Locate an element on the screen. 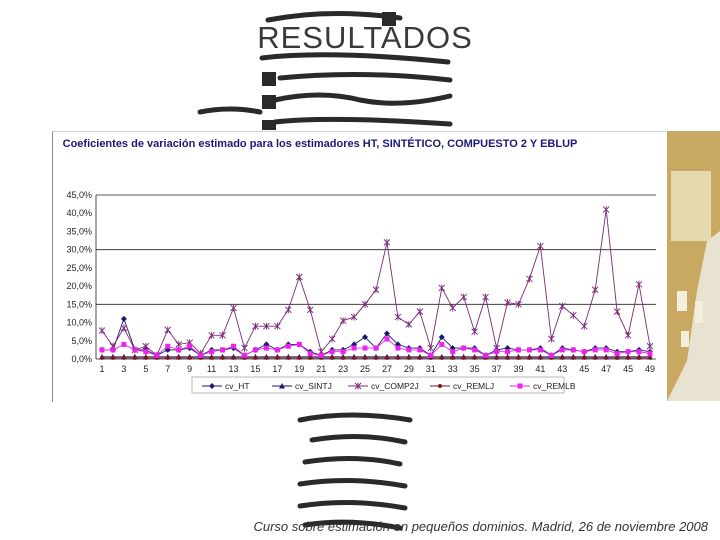 The width and height of the screenshot is (720, 540). x-tick-label: 37 is located at coordinates (497, 369).